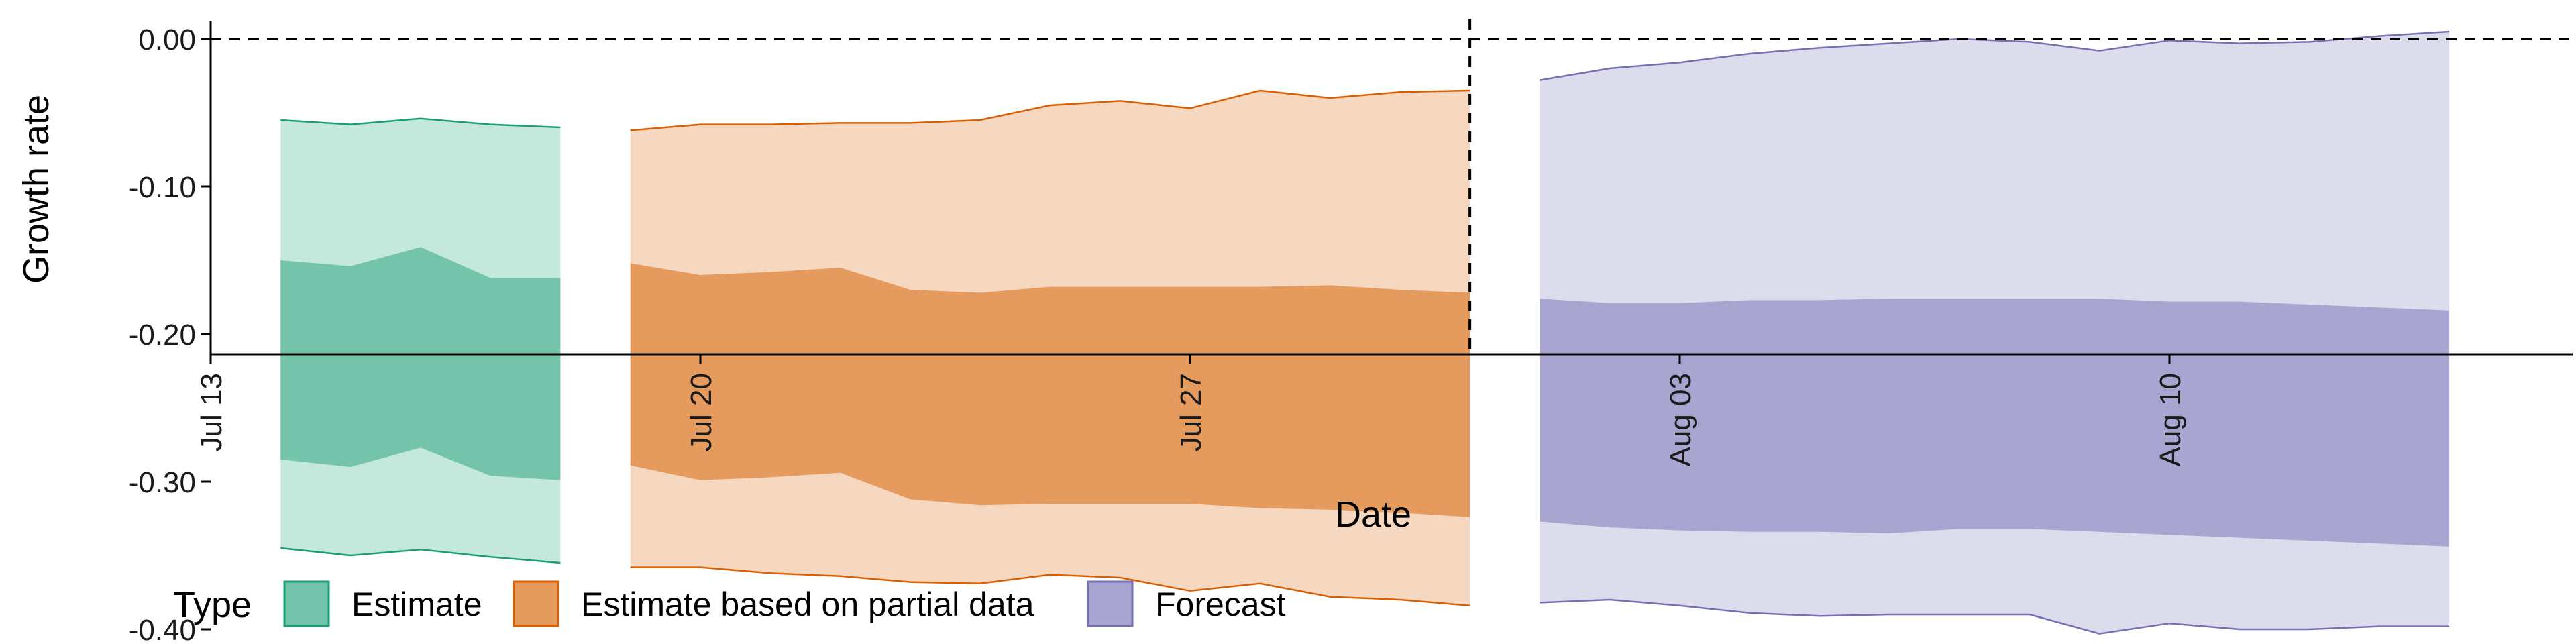 This screenshot has width=2576, height=644. I want to click on x-ticks: Jul 13 Jul 20 Jul 27 Aug 03 Aug 10, so click(1191, 410).